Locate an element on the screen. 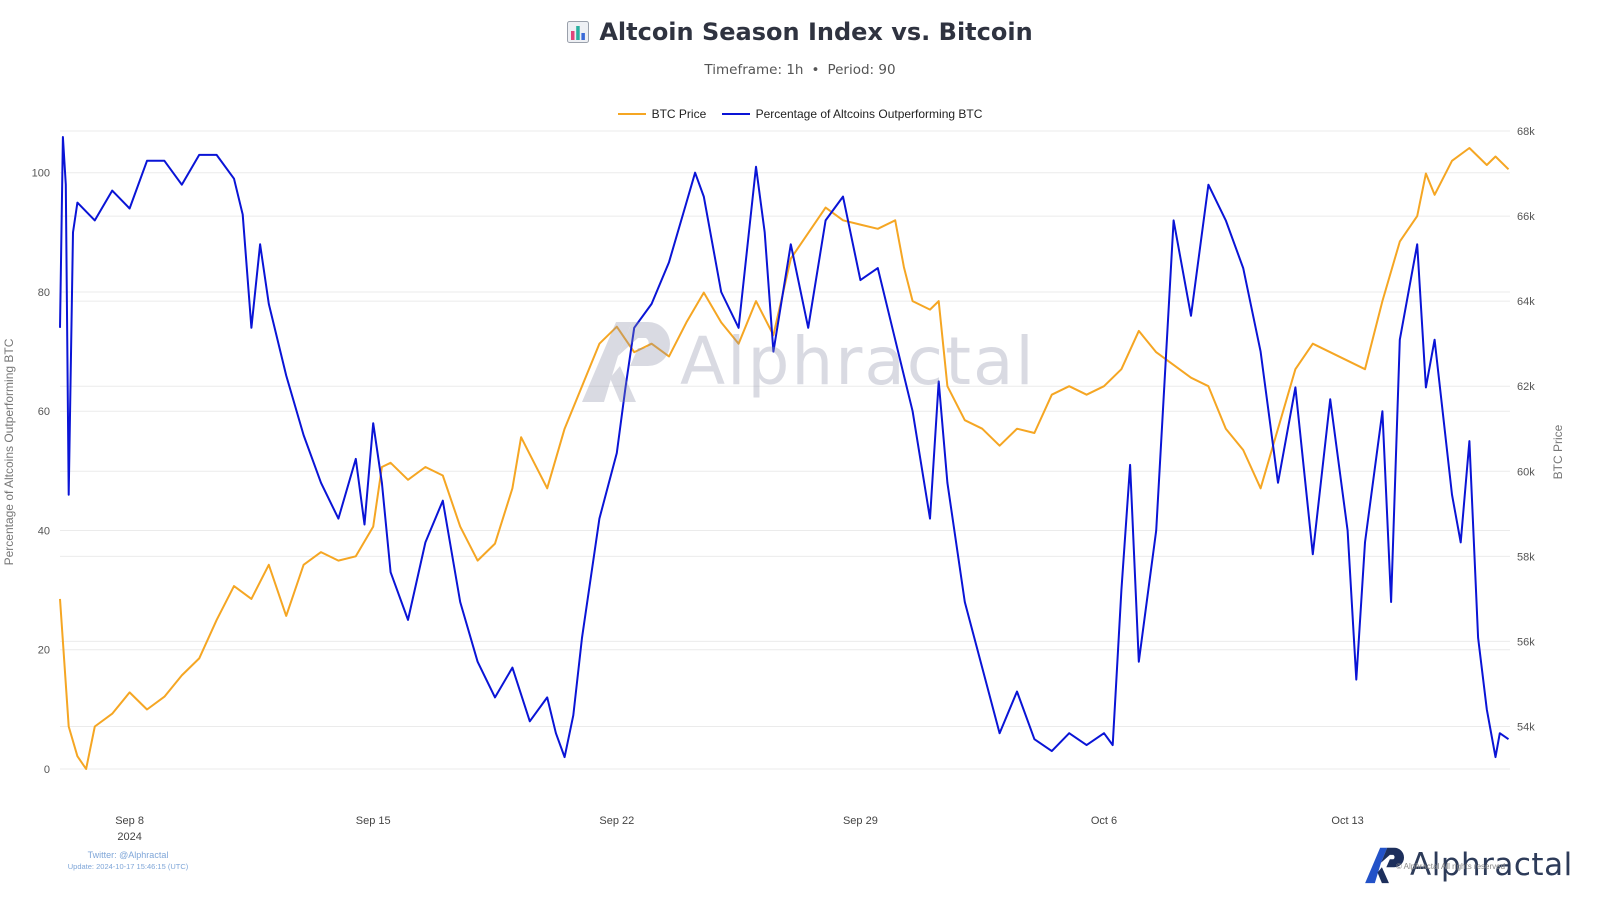 Image resolution: width=1600 pixels, height=900 pixels. legend-swatch-altcoins is located at coordinates (735, 114).